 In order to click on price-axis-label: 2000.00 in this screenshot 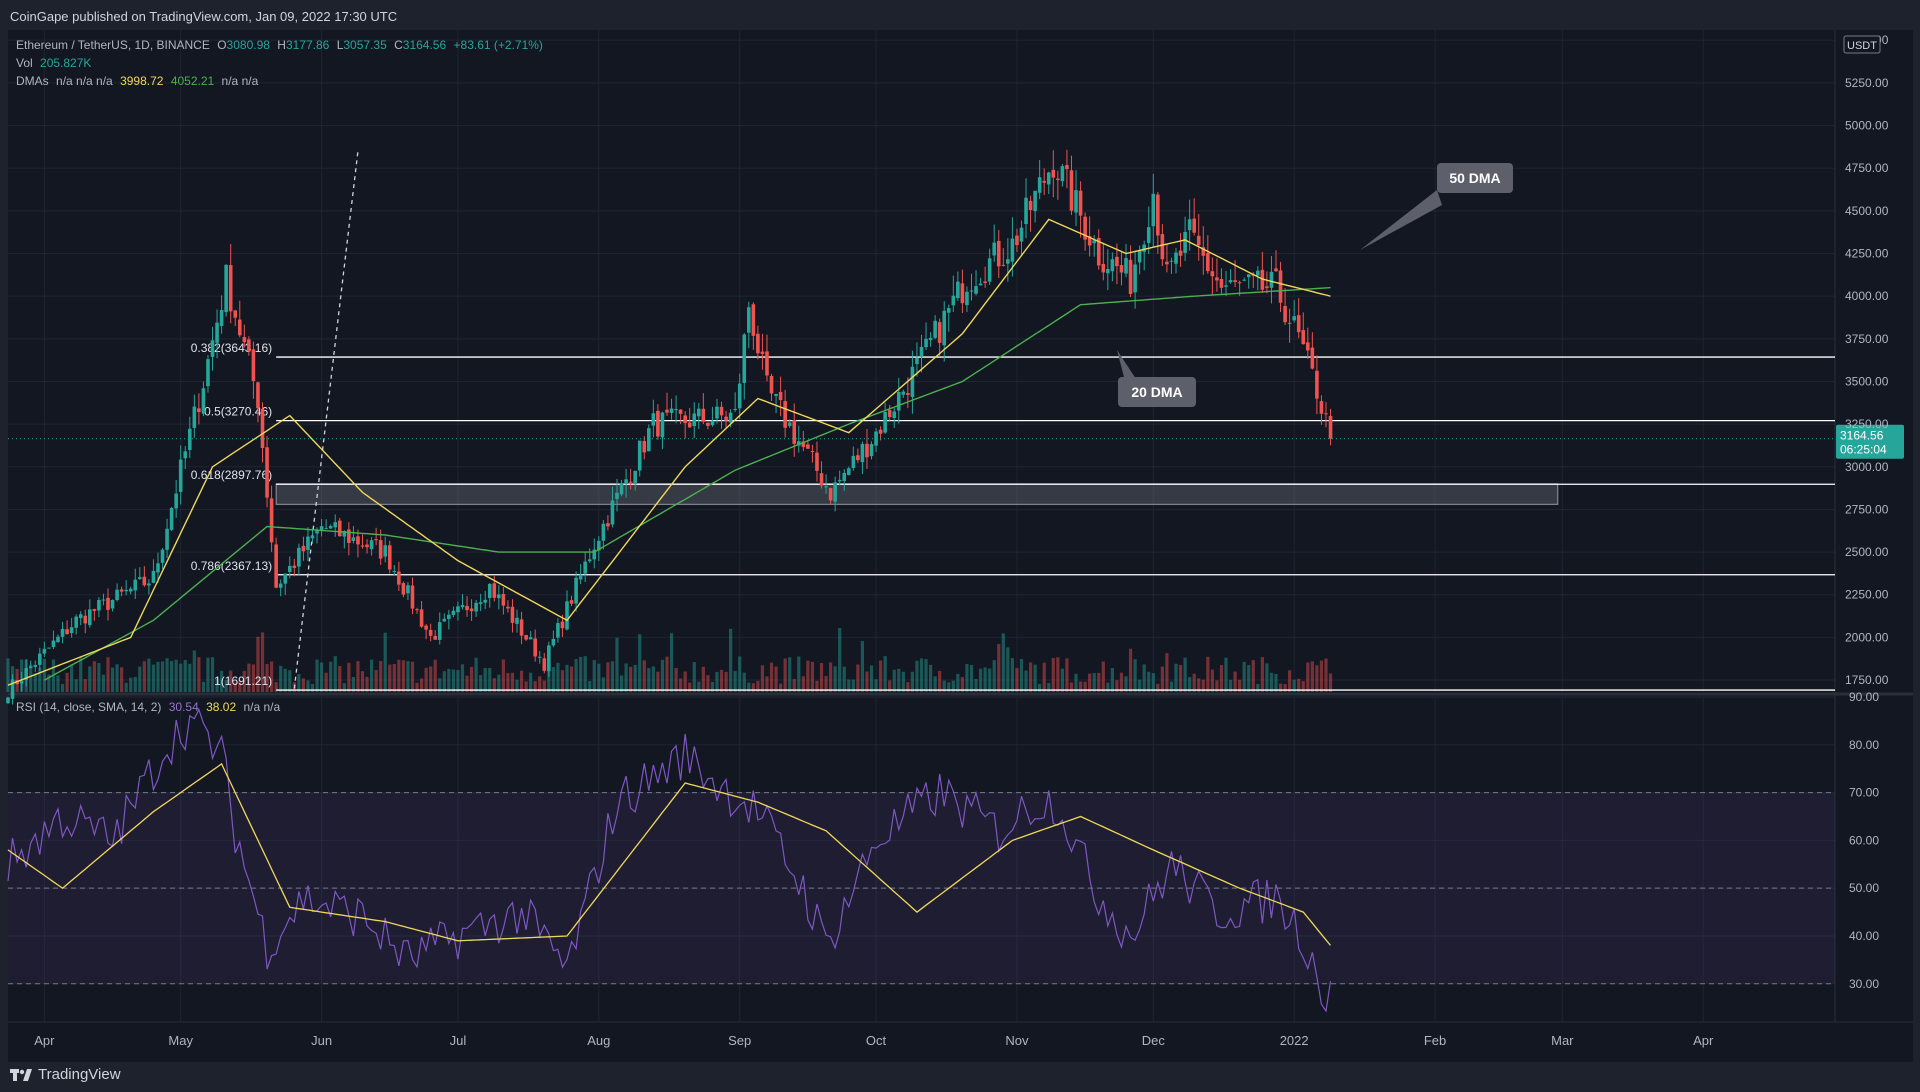, I will do `click(1867, 637)`.